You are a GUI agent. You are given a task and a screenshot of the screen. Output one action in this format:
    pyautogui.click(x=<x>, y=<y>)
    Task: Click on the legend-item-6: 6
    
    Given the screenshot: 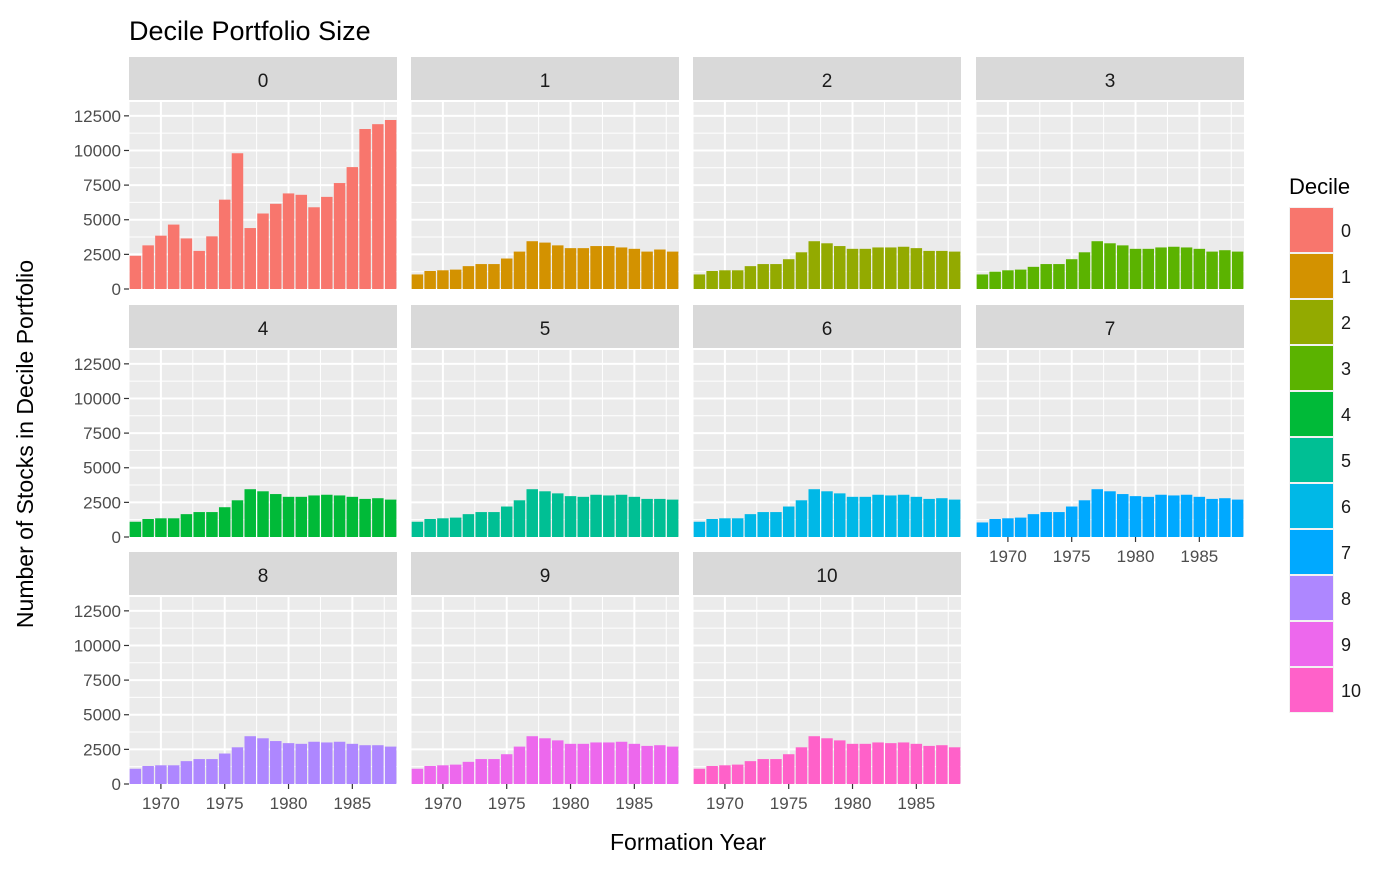 What is the action you would take?
    pyautogui.click(x=1320, y=506)
    